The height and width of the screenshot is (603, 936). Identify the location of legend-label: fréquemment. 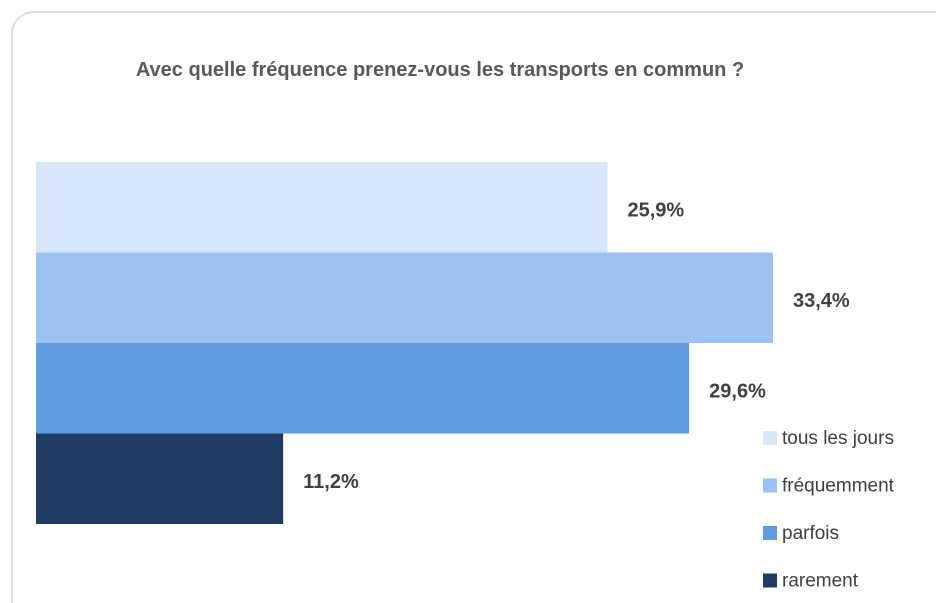
(838, 486).